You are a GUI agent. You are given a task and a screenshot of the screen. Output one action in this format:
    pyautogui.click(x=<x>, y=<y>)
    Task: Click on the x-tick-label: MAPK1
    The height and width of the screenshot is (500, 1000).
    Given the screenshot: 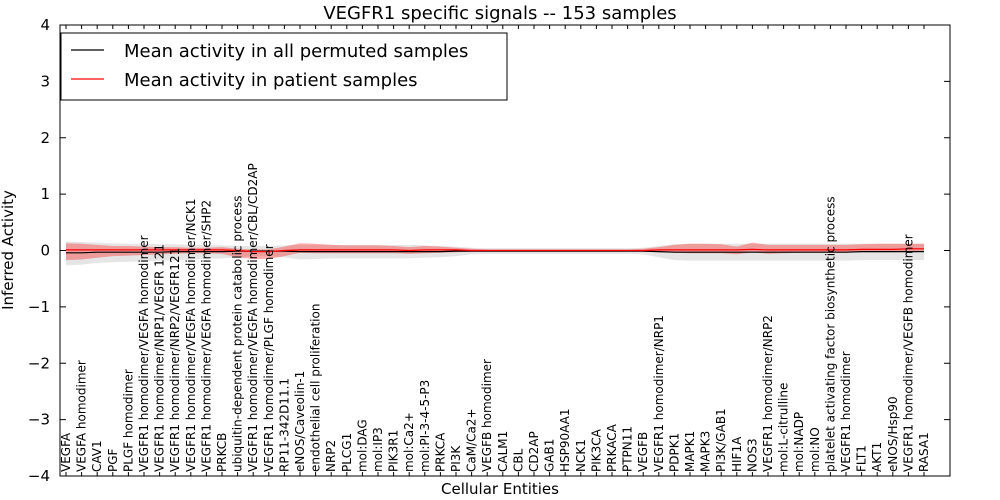 What is the action you would take?
    pyautogui.click(x=690, y=451)
    